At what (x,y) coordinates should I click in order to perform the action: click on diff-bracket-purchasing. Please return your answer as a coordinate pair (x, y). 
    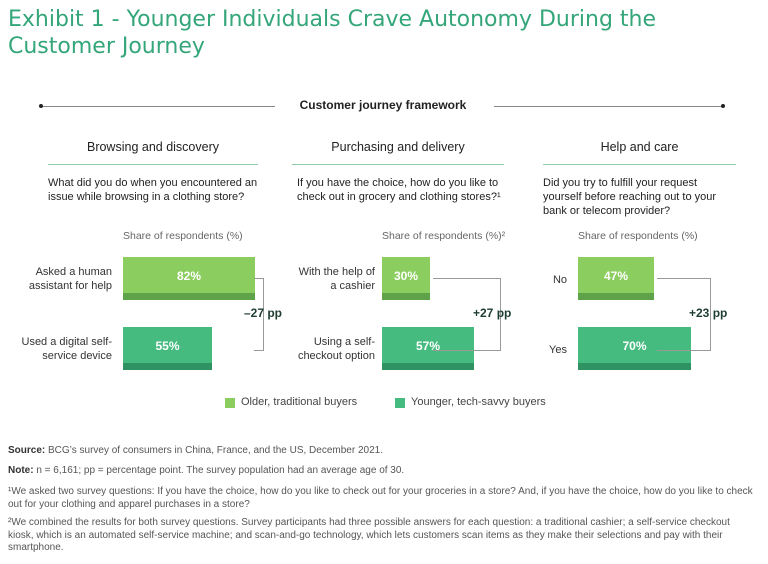
    Looking at the image, I should click on (467, 314).